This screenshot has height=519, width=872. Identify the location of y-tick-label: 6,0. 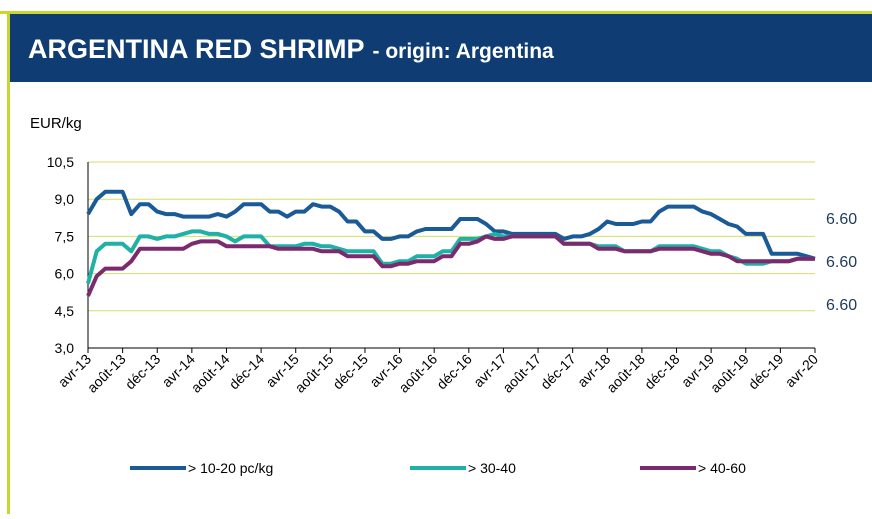
(65, 274).